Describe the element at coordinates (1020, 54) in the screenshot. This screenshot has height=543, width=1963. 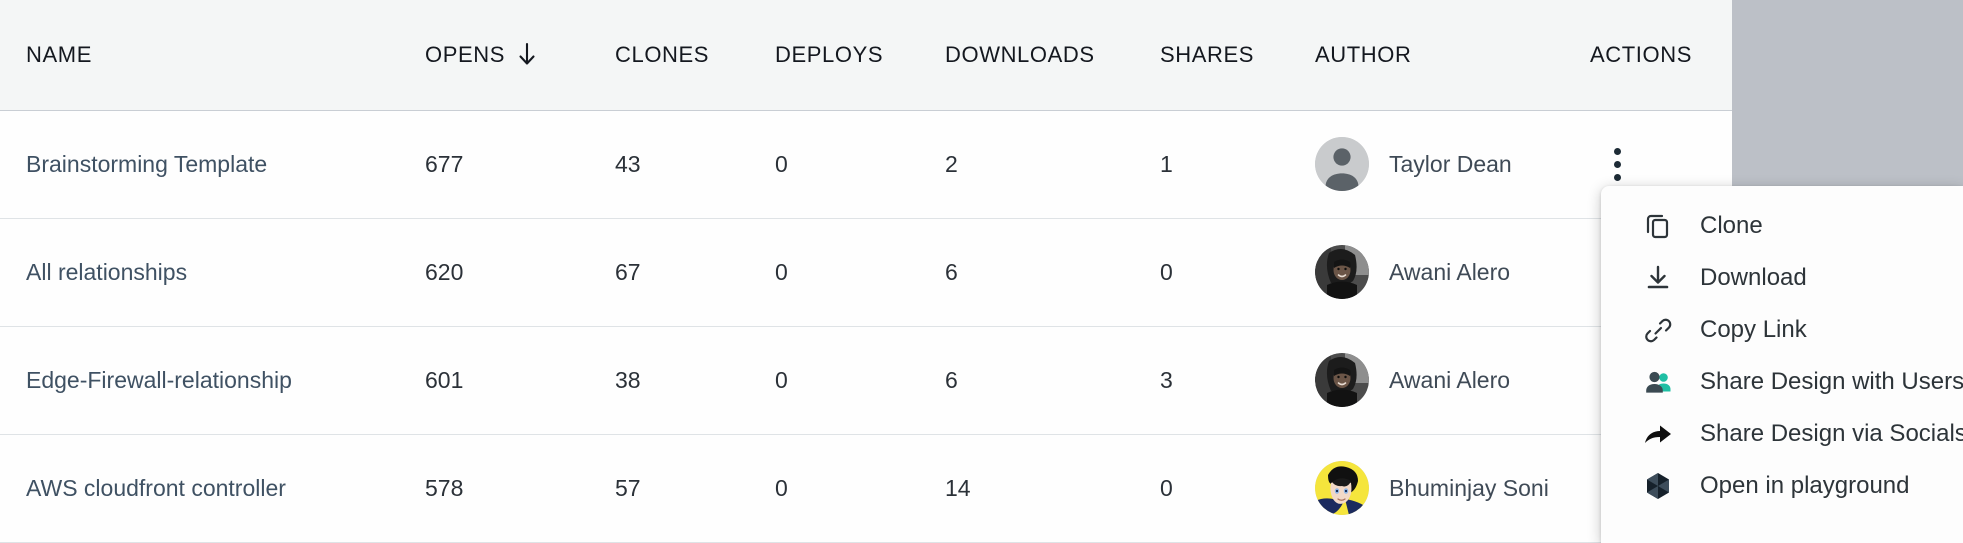
I see `column-header-downloads-label: DOWNLOADS` at that location.